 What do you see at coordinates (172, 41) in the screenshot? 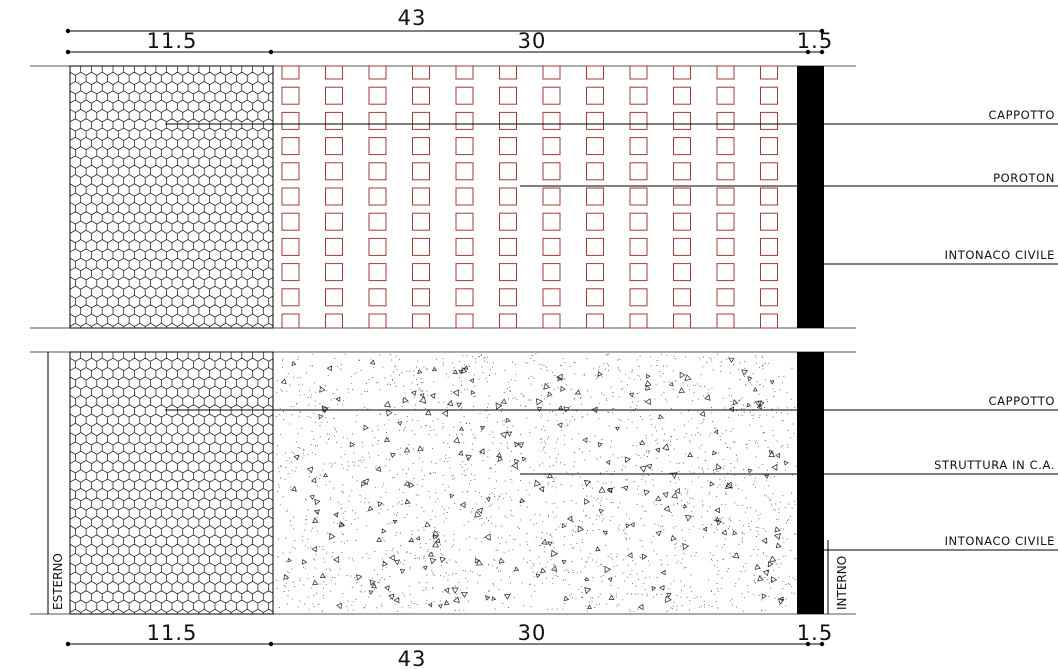
I see `dim-insulation-top: 11.5` at bounding box center [172, 41].